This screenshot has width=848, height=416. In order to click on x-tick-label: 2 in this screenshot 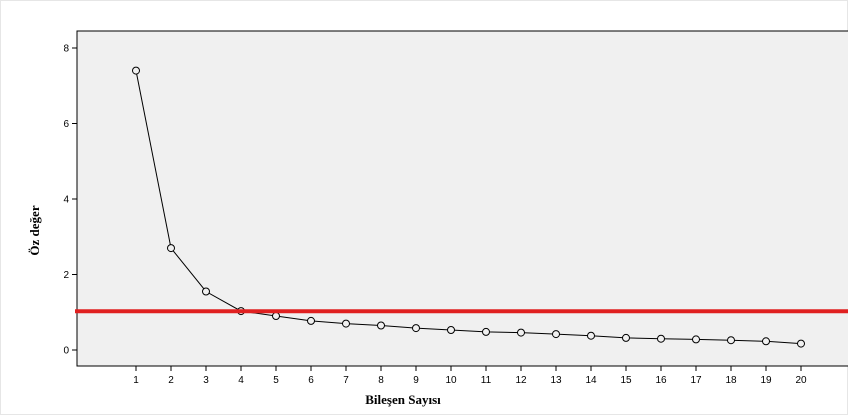, I will do `click(171, 380)`.